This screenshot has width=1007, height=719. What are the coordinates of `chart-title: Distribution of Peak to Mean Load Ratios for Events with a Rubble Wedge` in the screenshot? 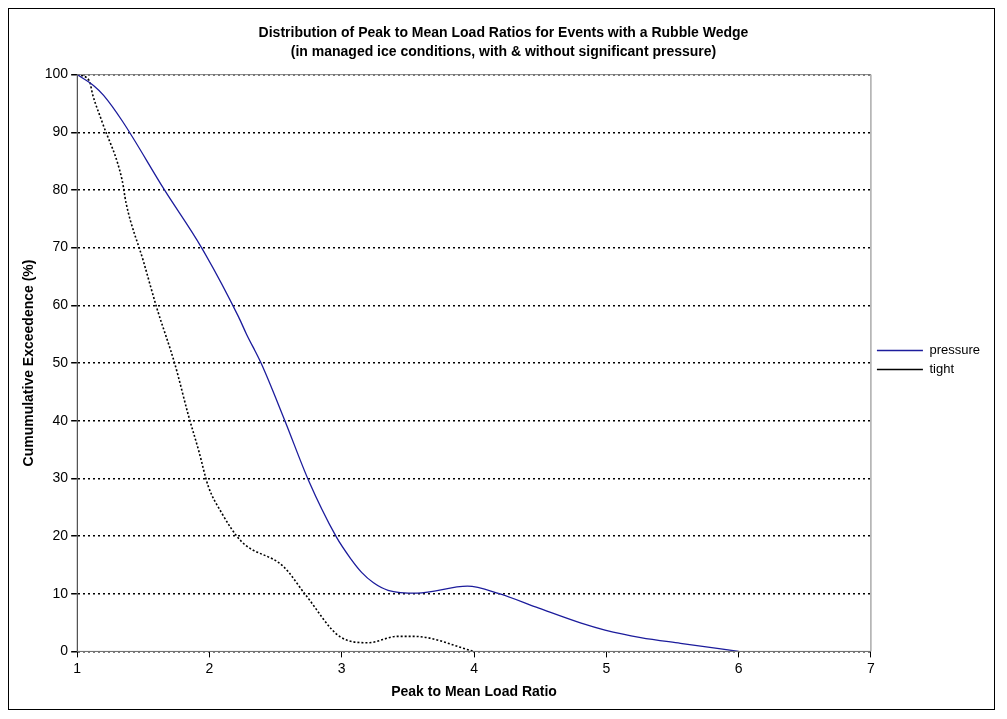 It's located at (503, 32).